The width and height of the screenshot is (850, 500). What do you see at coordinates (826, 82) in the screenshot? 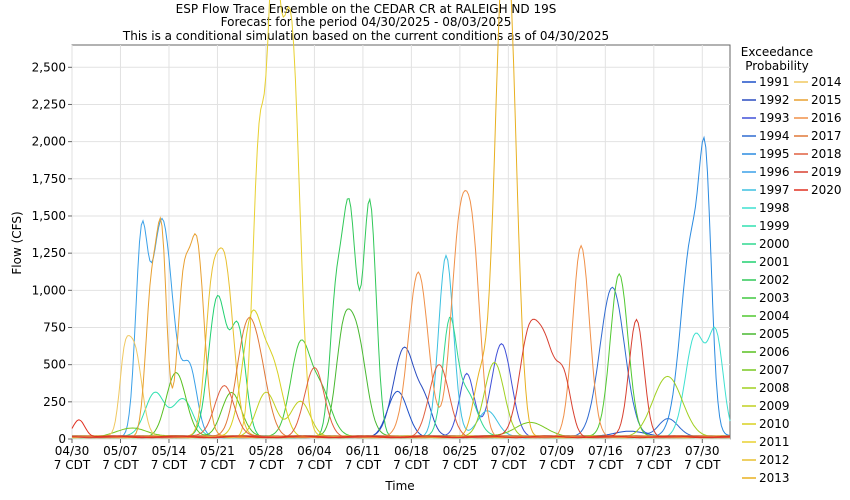
I see `legend-label: 2014` at bounding box center [826, 82].